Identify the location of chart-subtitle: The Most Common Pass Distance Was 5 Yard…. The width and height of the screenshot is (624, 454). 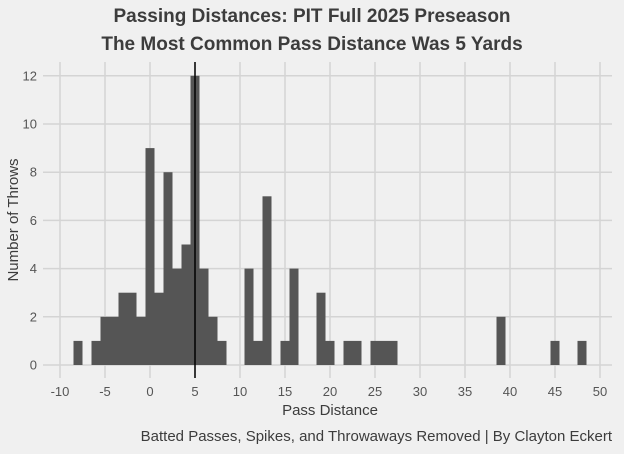
(312, 44).